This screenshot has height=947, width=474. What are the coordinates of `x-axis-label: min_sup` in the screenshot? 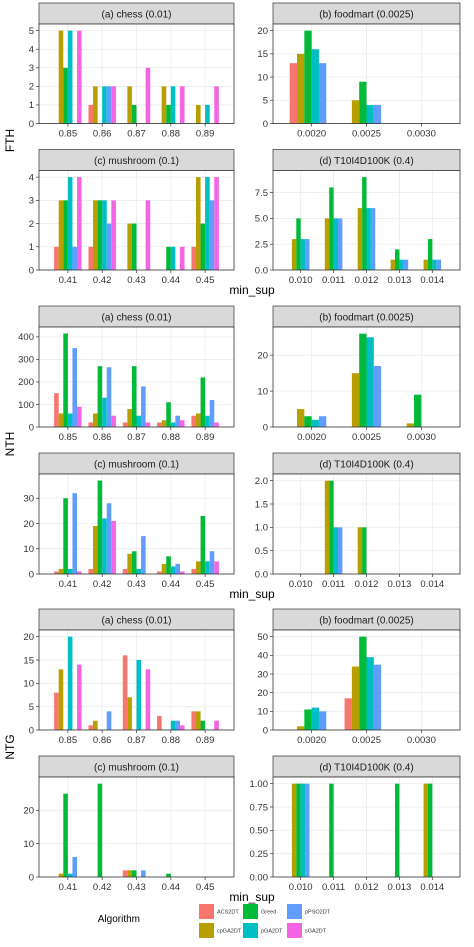 It's located at (252, 897).